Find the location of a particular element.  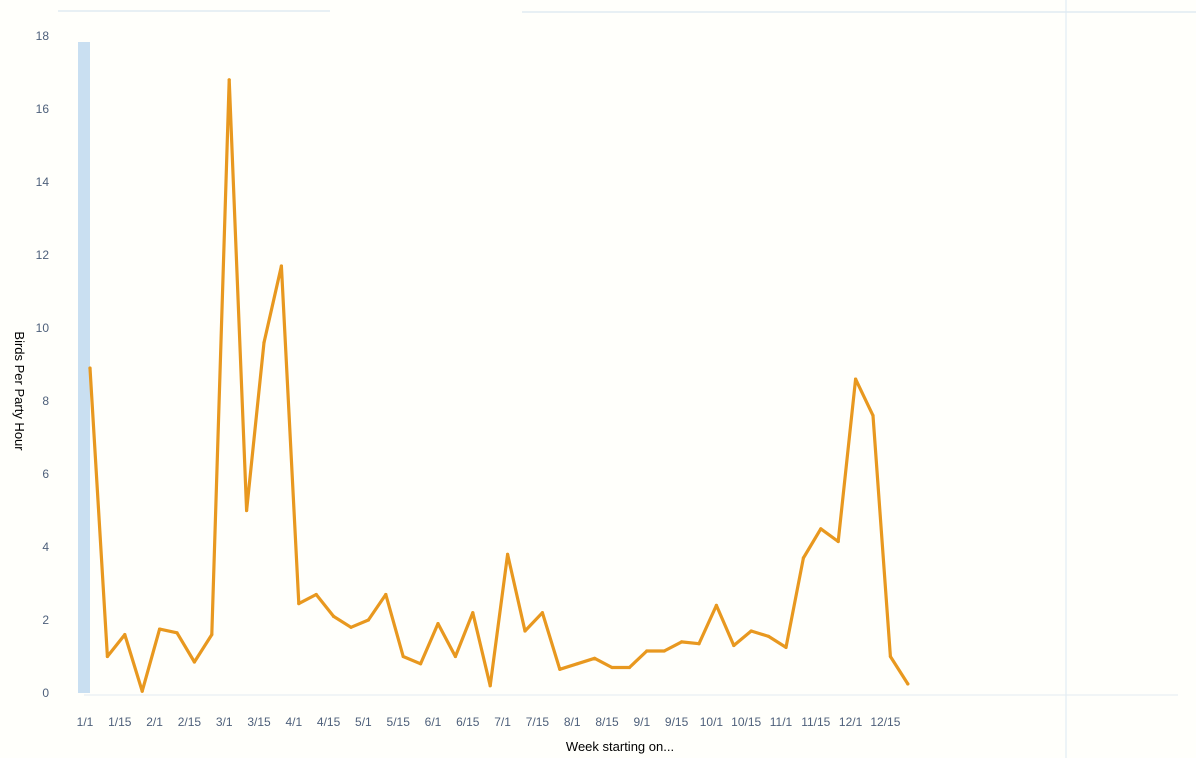

x-tick-label: 10/1 is located at coordinates (712, 722).